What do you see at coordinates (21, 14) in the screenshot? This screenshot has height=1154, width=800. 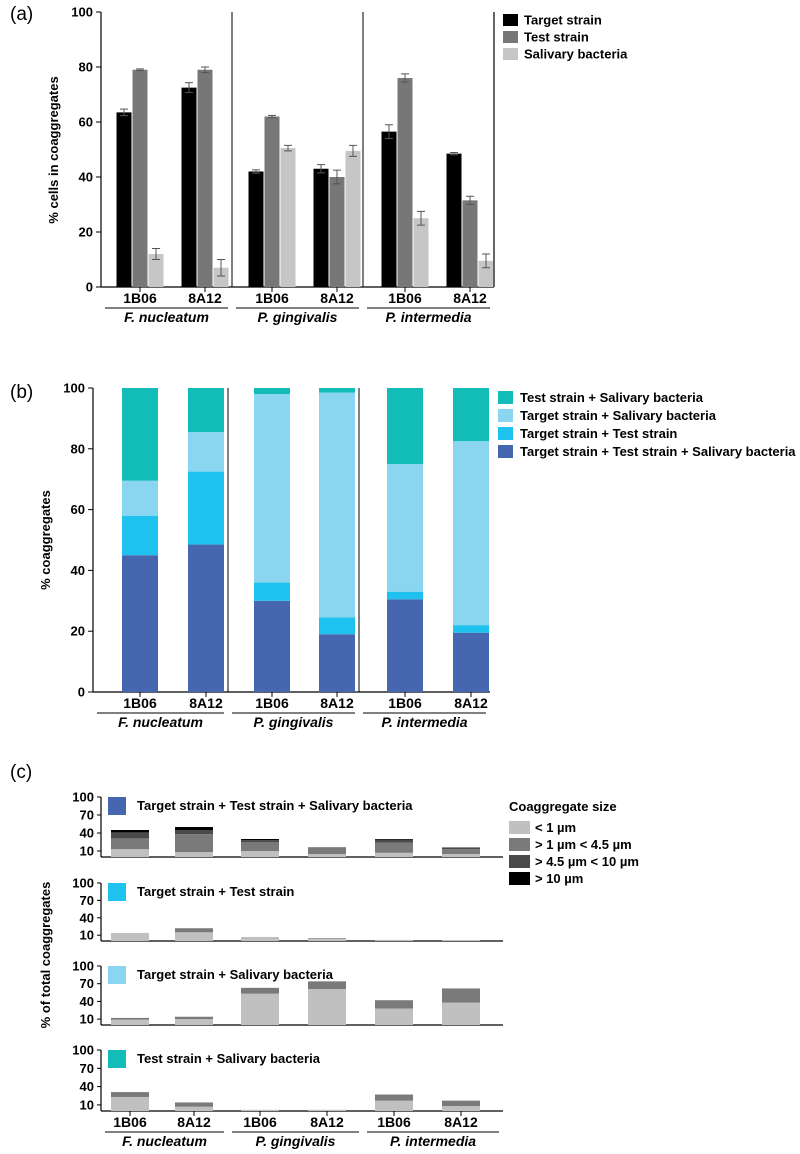 I see `panel-a-label: (a)` at bounding box center [21, 14].